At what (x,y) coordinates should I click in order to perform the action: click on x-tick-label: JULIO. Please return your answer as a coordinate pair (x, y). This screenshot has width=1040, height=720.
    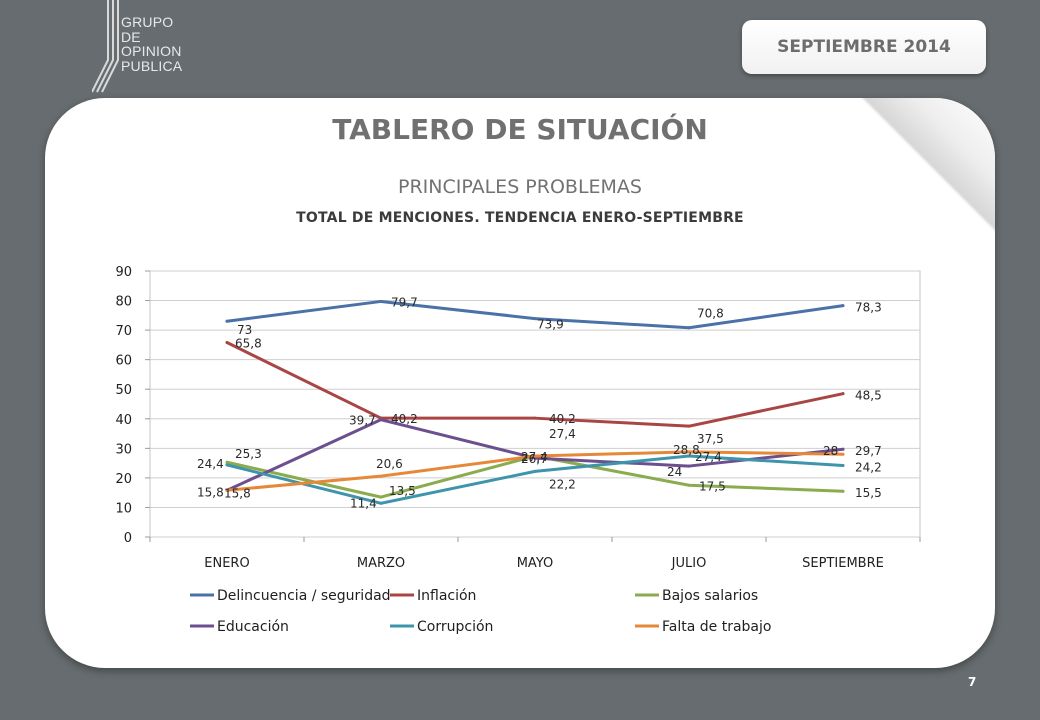
    Looking at the image, I should click on (689, 563).